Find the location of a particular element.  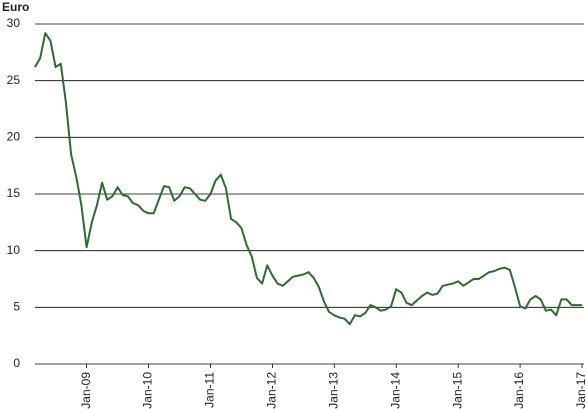

x-tick-label: Jan-12 is located at coordinates (272, 390).